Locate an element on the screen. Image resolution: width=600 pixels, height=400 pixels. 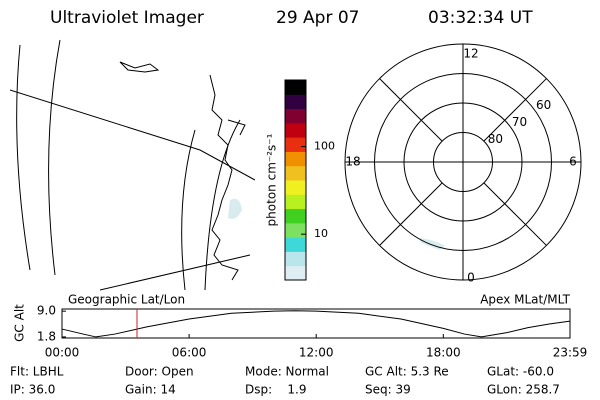
theta-tick-label: 12 is located at coordinates (470, 54).